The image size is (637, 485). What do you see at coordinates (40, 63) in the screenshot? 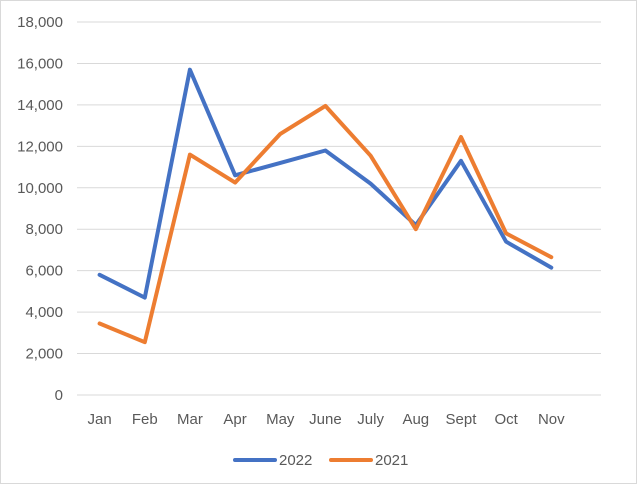
I see `y-tick-label: 16,000` at bounding box center [40, 63].